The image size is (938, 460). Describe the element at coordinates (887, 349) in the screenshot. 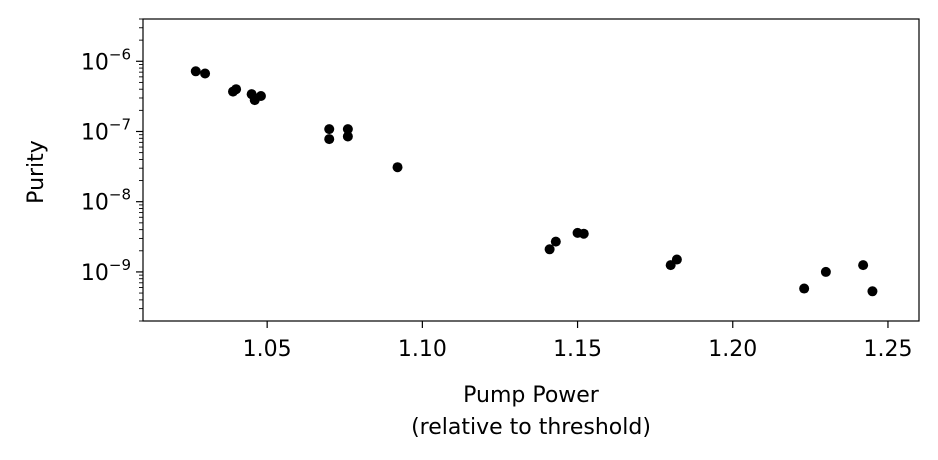

I see `x-tick-label: 1.25` at that location.